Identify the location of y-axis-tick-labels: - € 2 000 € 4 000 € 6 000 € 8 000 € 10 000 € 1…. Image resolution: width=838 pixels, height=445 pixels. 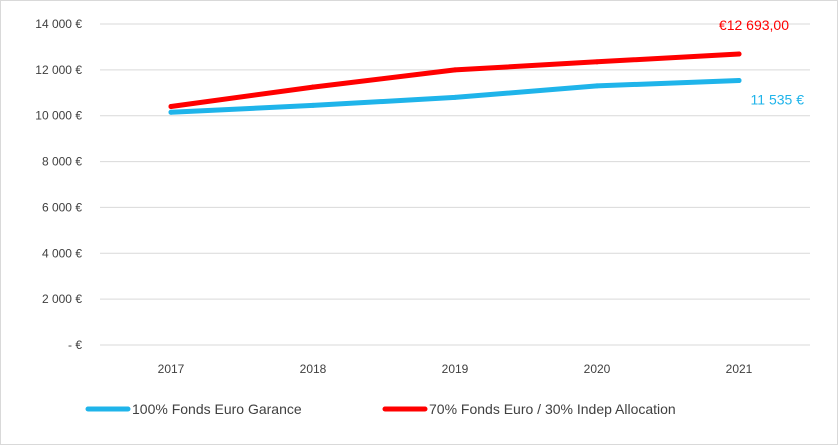
(58, 184).